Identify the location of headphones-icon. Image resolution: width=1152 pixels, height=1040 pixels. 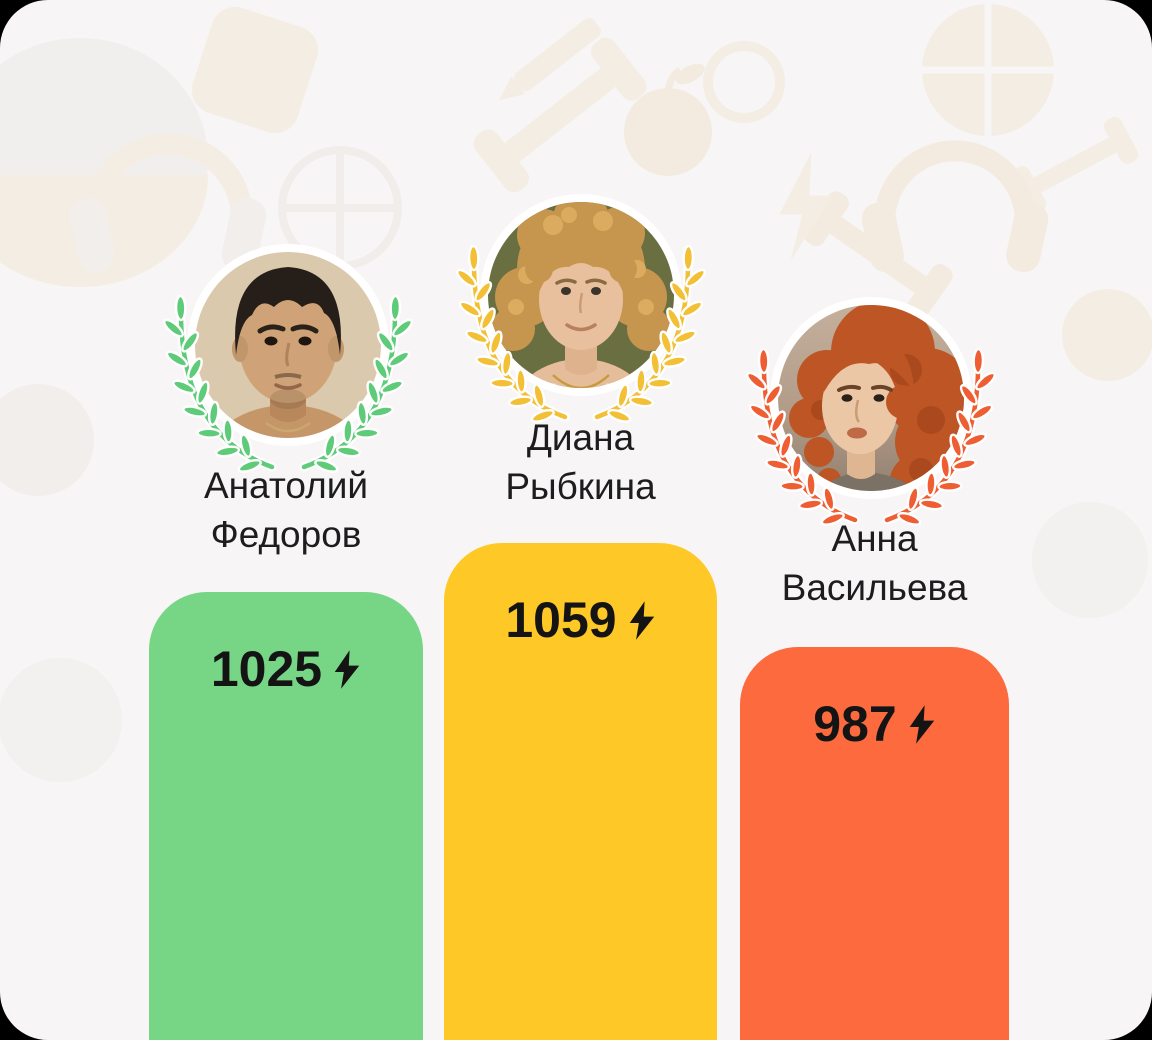
(955, 206).